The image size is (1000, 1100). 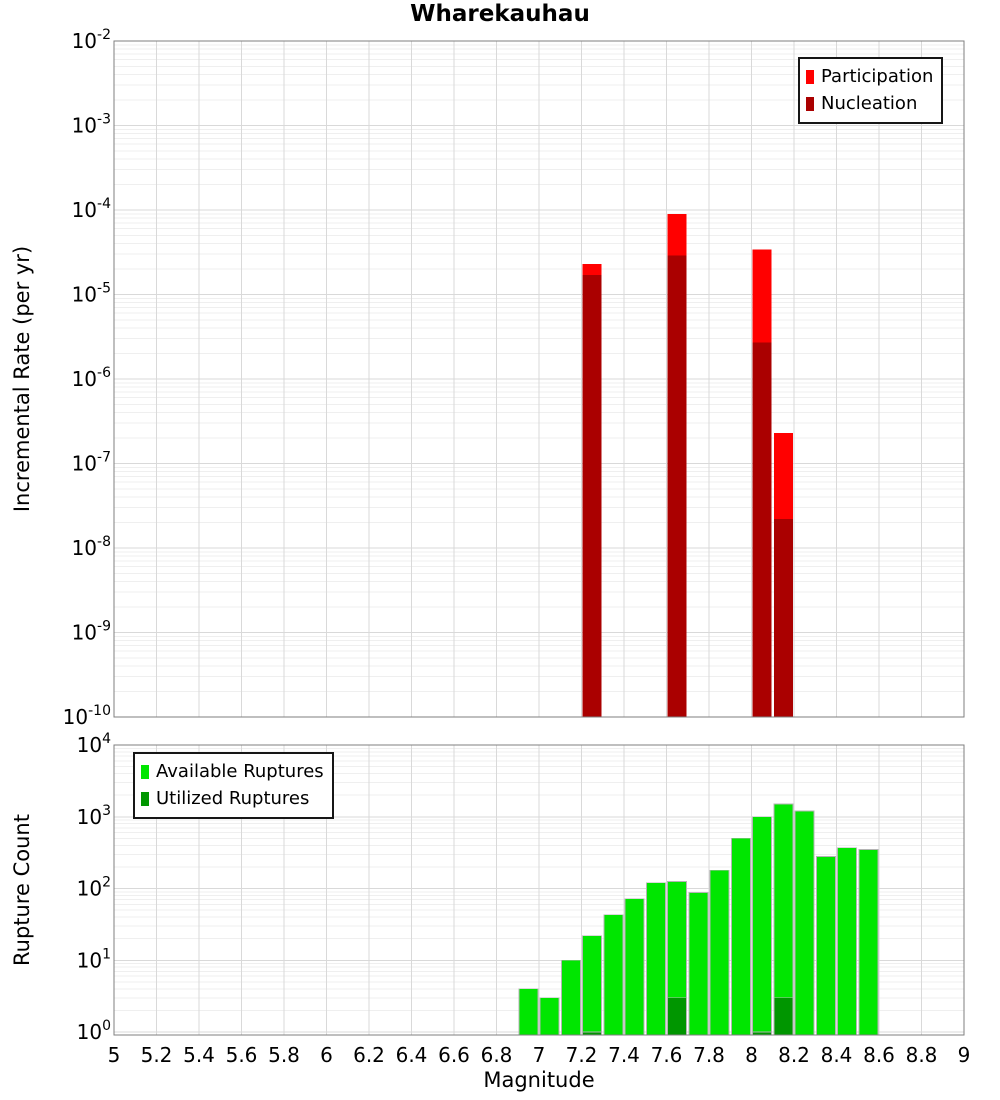 What do you see at coordinates (837, 1055) in the screenshot?
I see `x-tick-label: 8.4` at bounding box center [837, 1055].